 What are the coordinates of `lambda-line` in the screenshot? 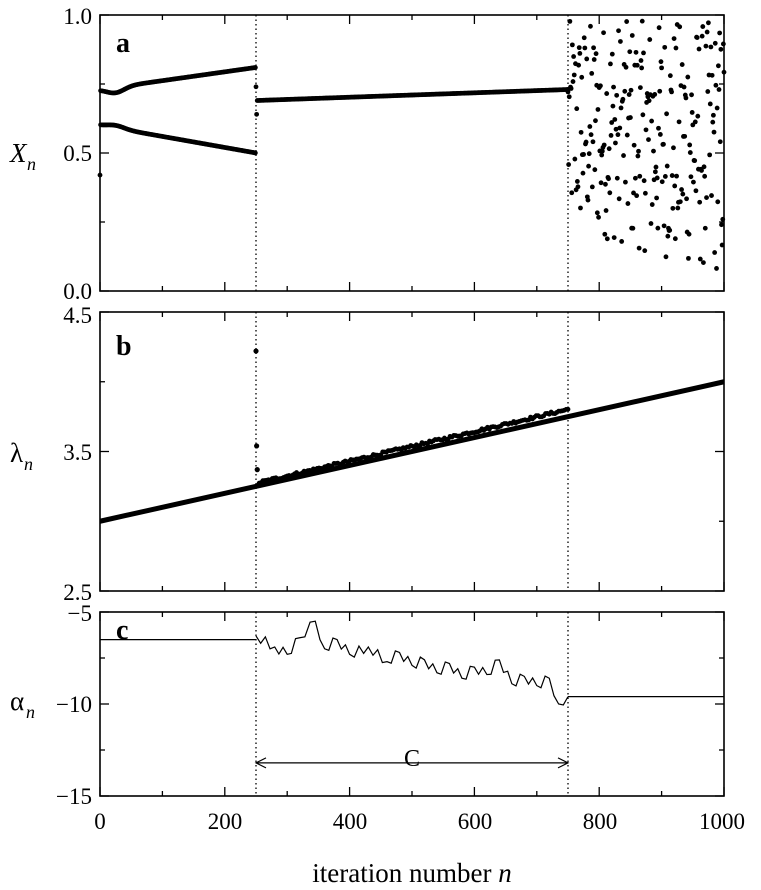 It's located at (412, 451).